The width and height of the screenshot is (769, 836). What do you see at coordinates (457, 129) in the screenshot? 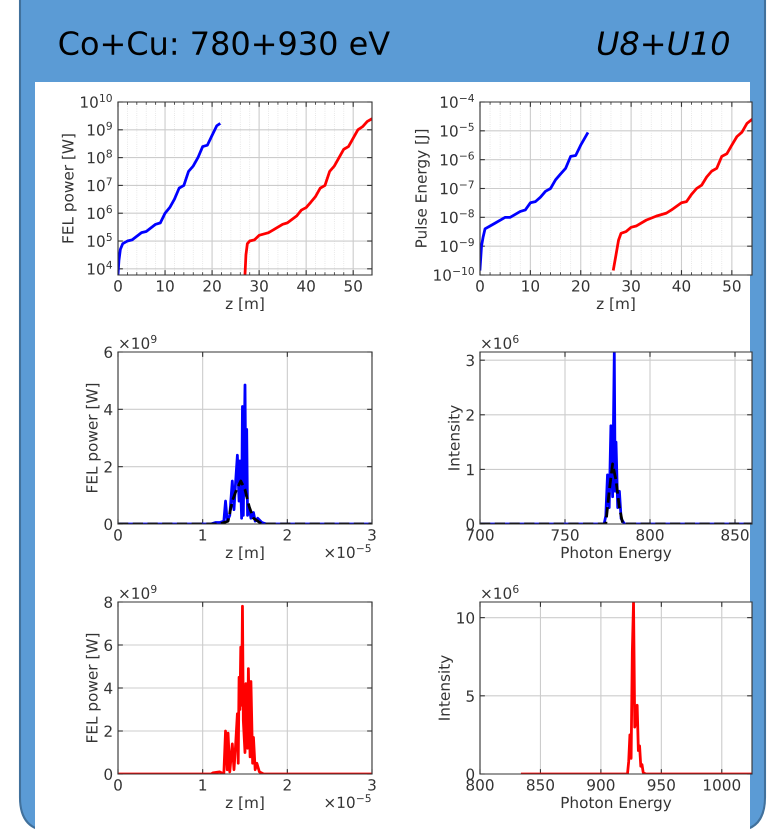
I see `y-tick-label: 10$^{−5}$` at bounding box center [457, 129].